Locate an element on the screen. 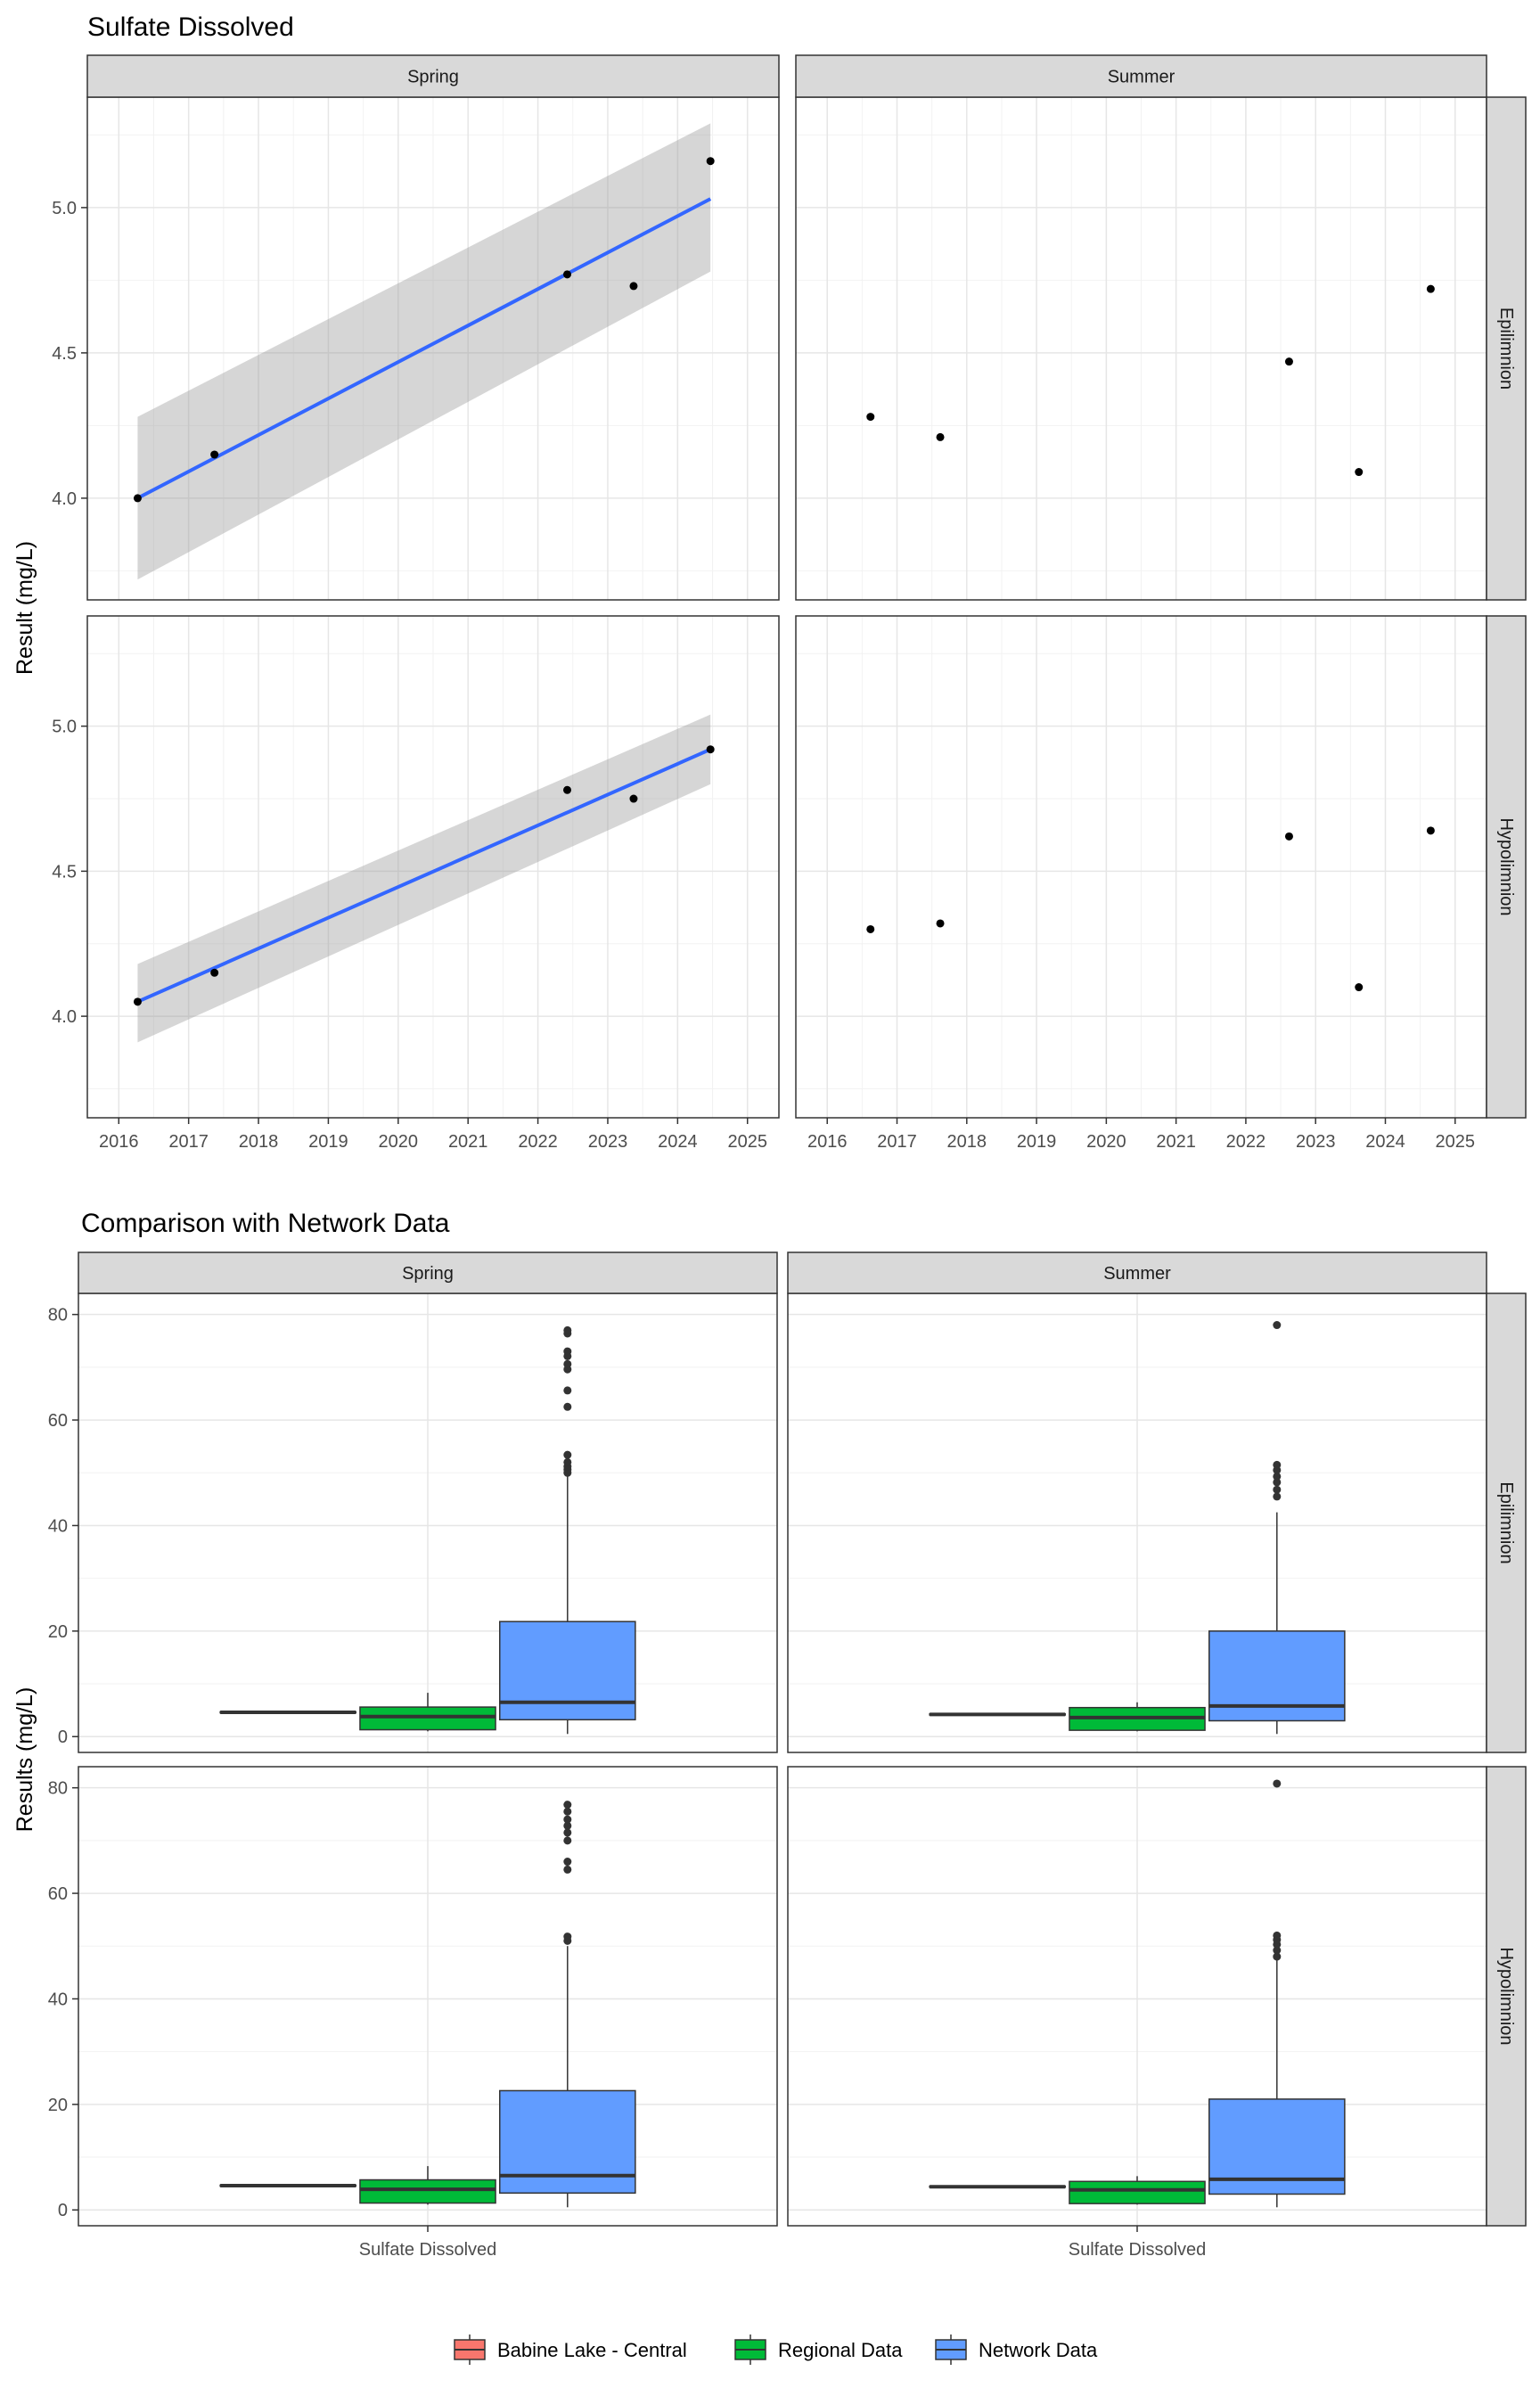  chart2-title: Comparison with Network Data is located at coordinates (265, 1223).